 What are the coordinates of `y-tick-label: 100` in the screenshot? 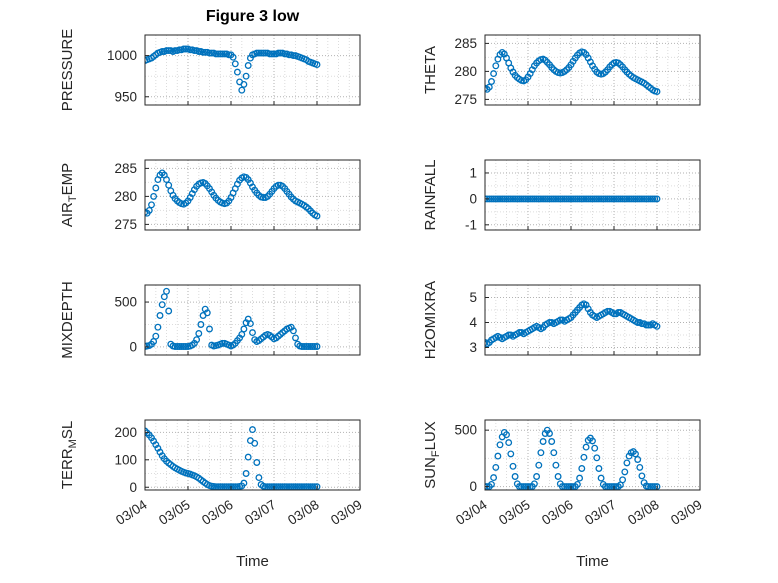 It's located at (125, 459).